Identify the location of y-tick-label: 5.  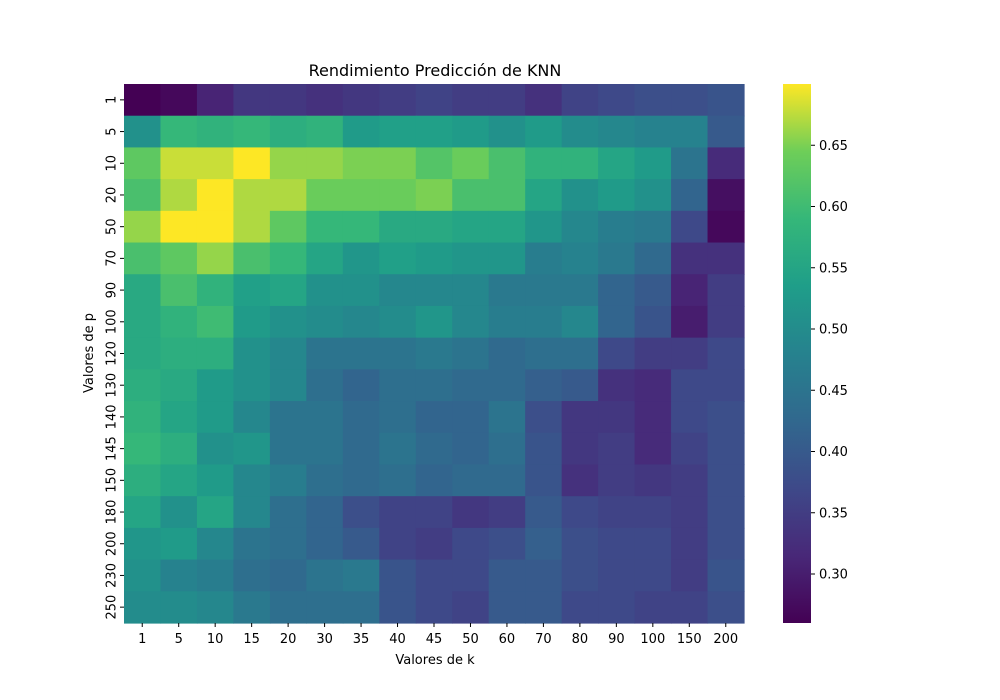
(112, 131).